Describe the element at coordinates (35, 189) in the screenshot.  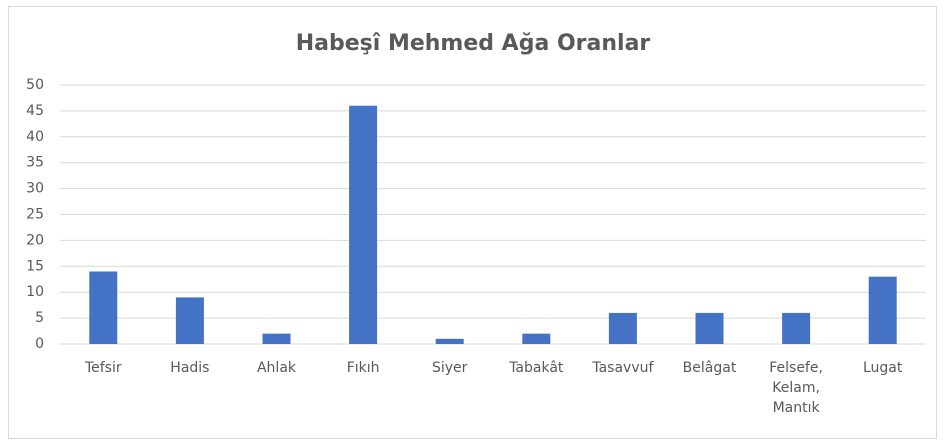
I see `y-tick-label: 30` at that location.